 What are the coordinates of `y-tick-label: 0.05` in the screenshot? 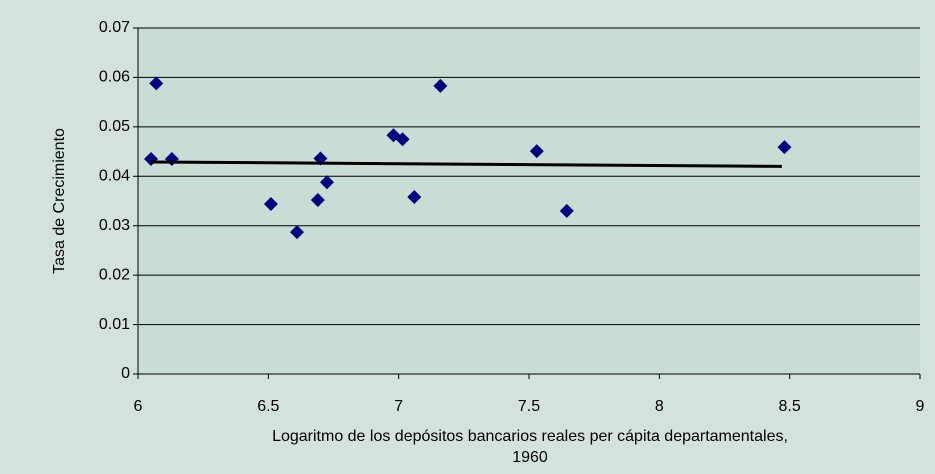 It's located at (114, 126).